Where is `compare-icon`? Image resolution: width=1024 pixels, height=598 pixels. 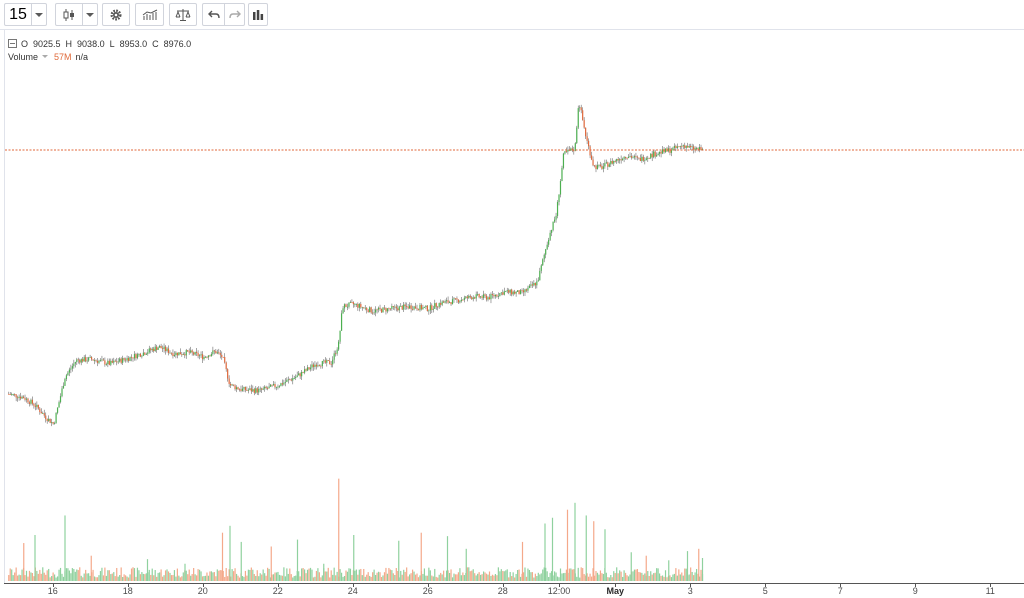 compare-icon is located at coordinates (183, 14).